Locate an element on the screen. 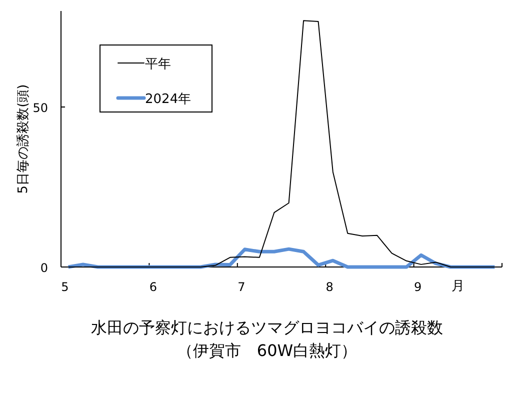 The image size is (521, 395). text: （伊賀市 60W白熱灯） is located at coordinates (267, 350).